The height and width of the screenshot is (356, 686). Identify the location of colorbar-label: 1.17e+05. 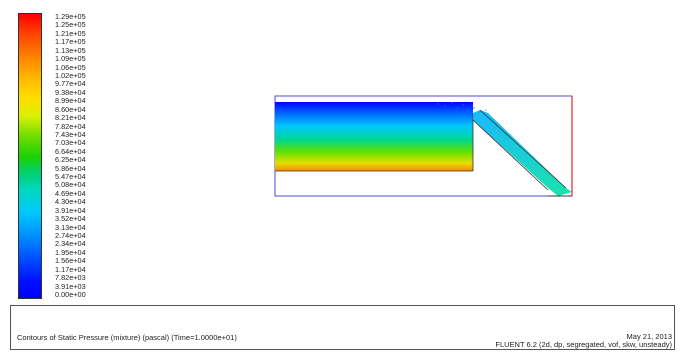
(70, 42).